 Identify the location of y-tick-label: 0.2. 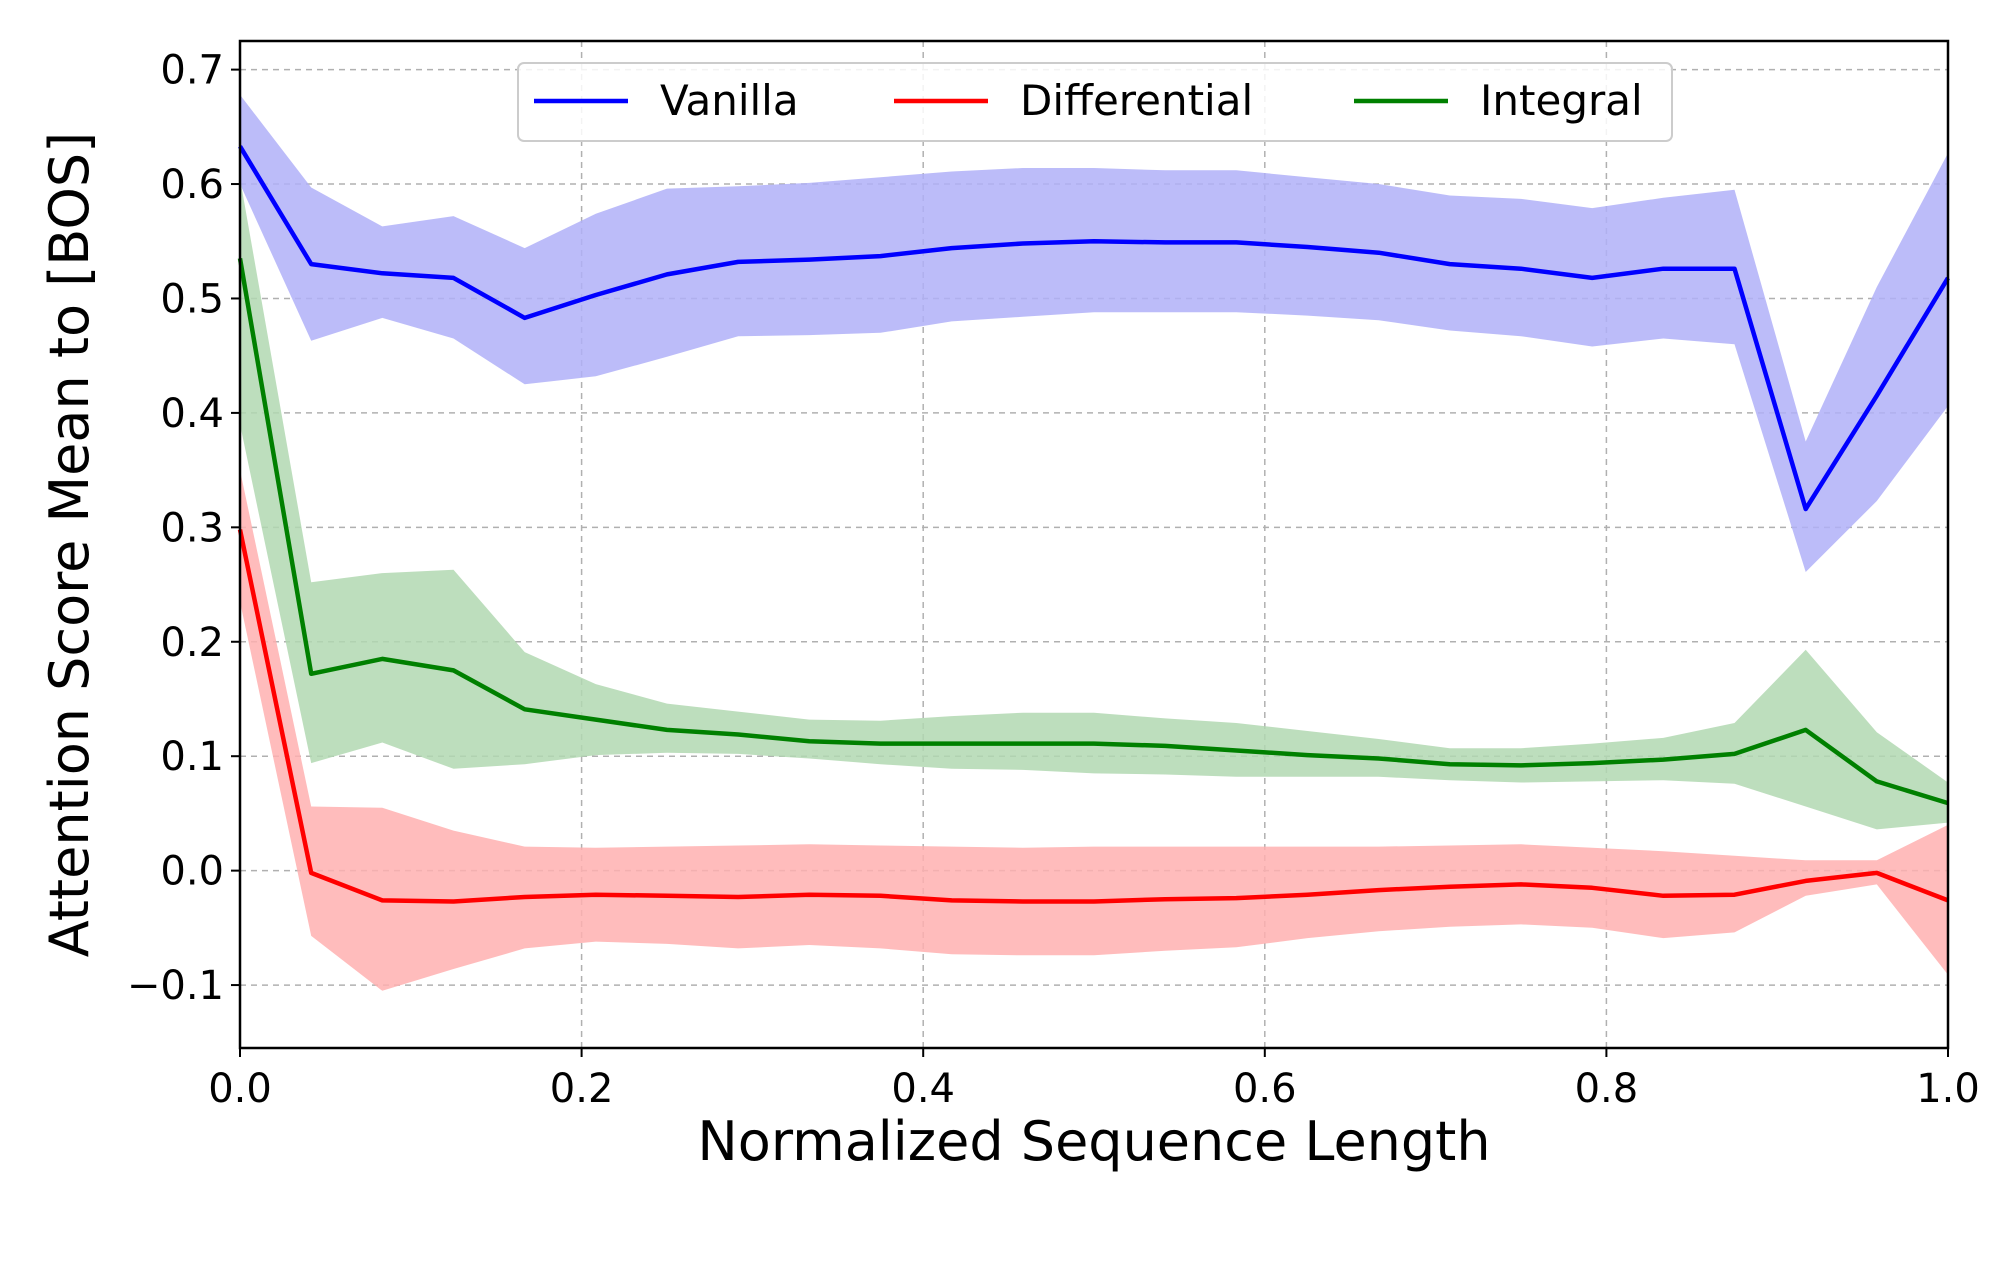
(192, 643).